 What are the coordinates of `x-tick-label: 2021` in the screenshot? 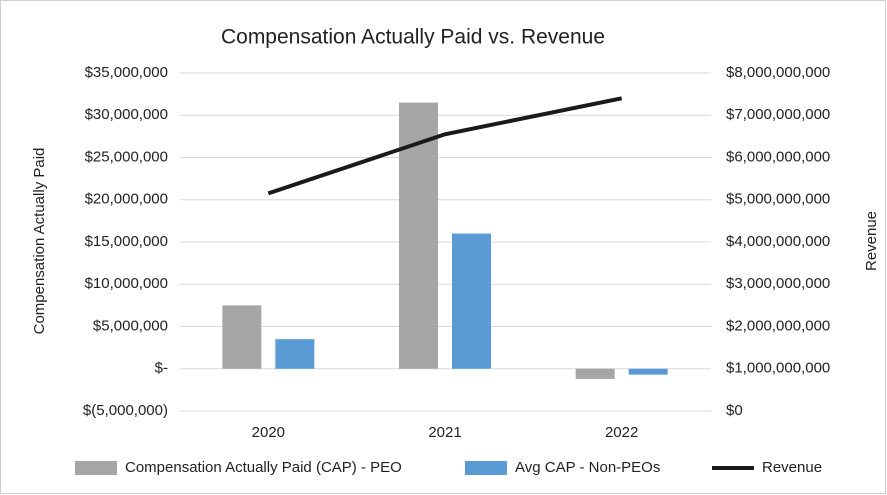 It's located at (444, 432).